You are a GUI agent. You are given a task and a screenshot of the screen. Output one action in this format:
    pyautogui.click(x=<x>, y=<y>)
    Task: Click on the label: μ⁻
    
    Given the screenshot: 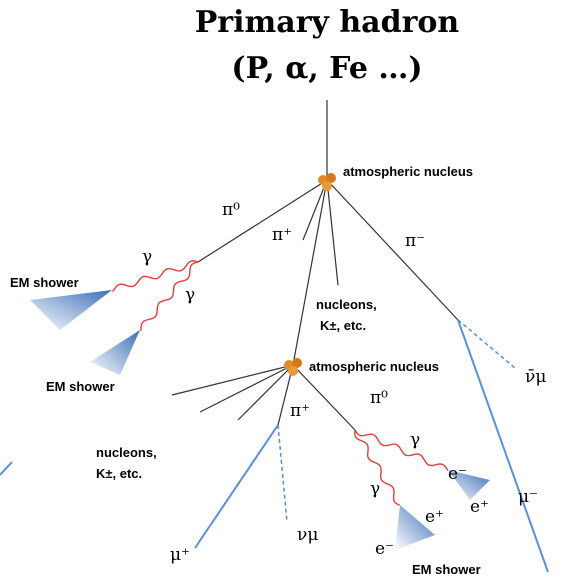 What is the action you would take?
    pyautogui.click(x=528, y=497)
    